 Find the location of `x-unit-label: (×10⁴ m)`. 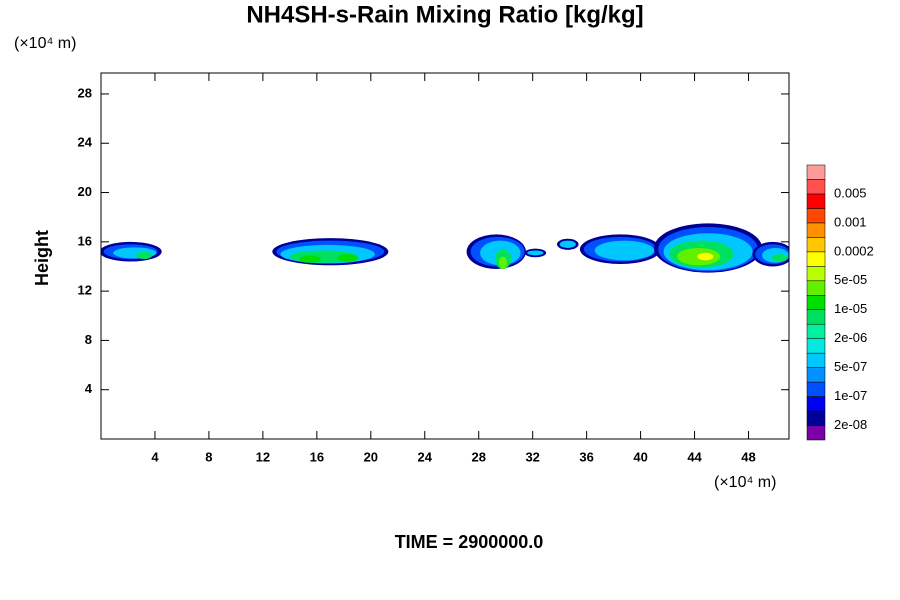

x-unit-label: (×10⁴ m) is located at coordinates (745, 482).